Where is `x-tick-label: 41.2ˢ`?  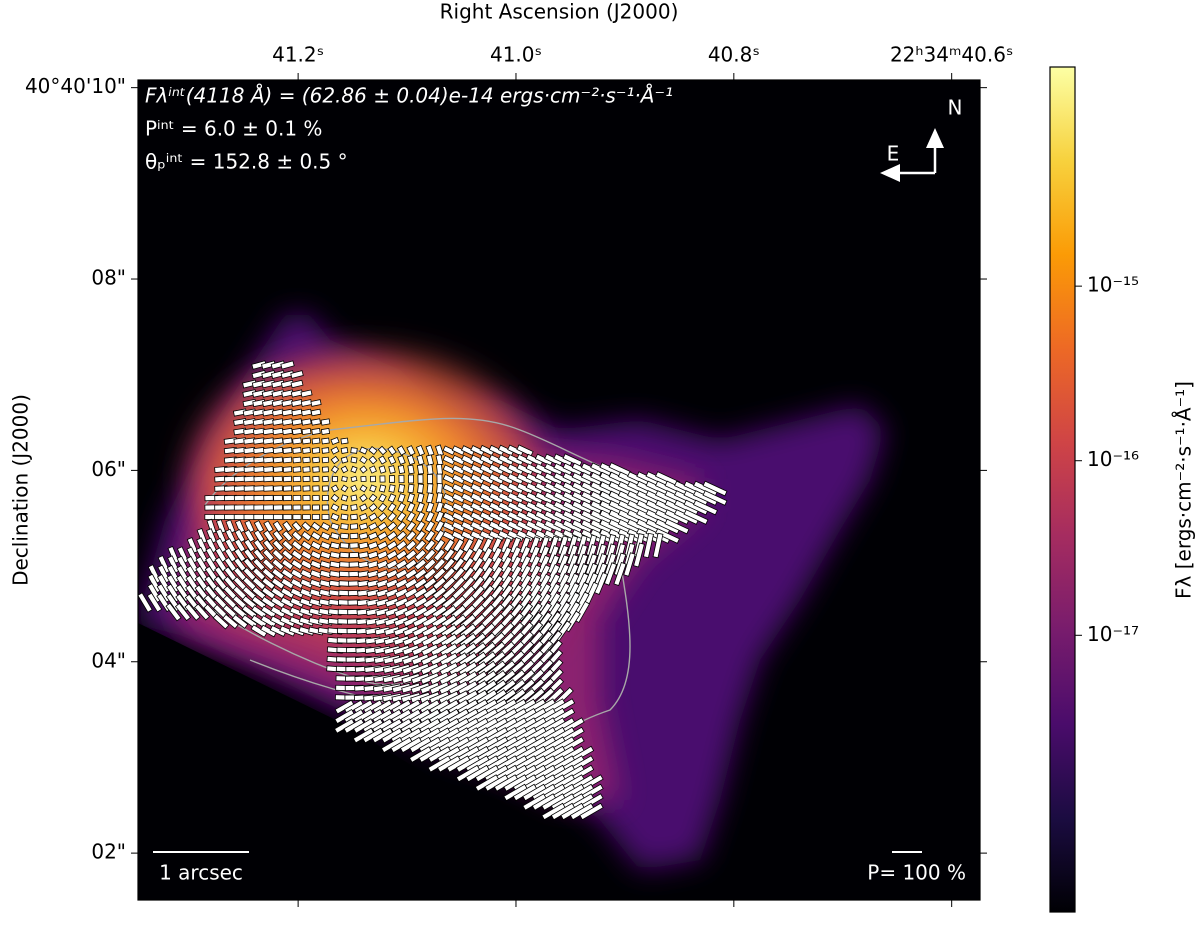 x-tick-label: 41.2ˢ is located at coordinates (298, 55).